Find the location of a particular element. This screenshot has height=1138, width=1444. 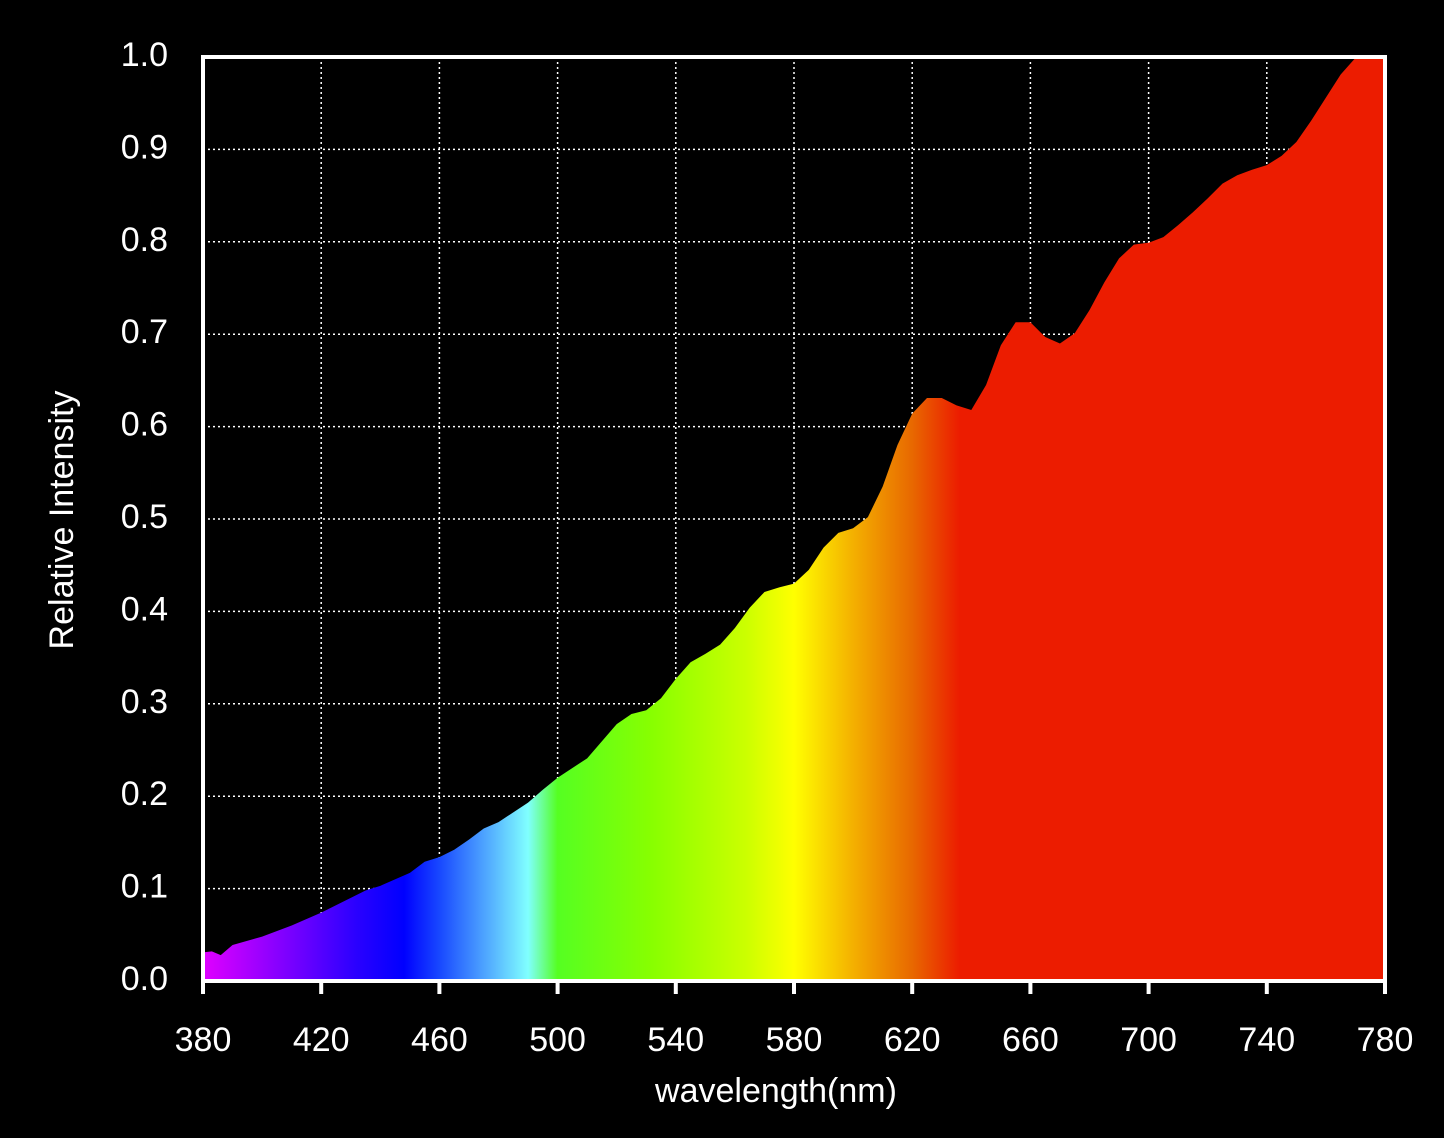

x-tick-label: 700 is located at coordinates (1148, 1040).